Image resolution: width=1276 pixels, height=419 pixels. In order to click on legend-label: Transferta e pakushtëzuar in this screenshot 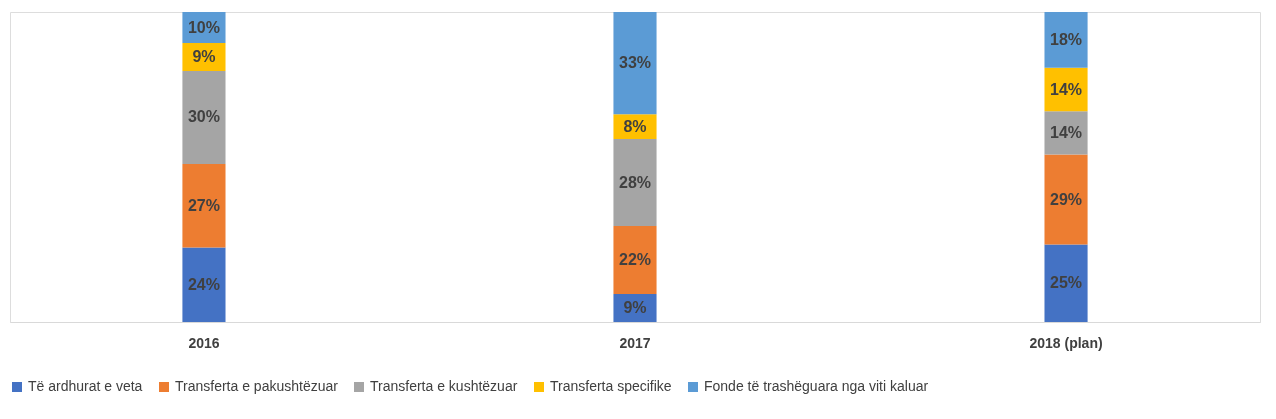, I will do `click(257, 386)`.